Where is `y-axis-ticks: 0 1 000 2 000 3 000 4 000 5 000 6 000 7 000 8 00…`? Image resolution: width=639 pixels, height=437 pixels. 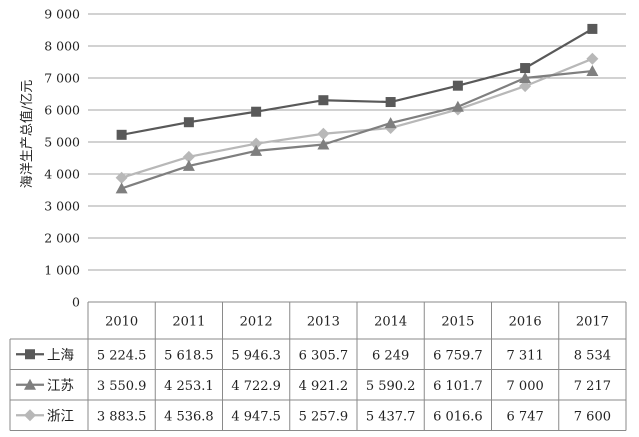
y-axis-ticks: 0 1 000 2 000 3 000 4 000 5 000 6 000 7 000 8 00… is located at coordinates (62, 158).